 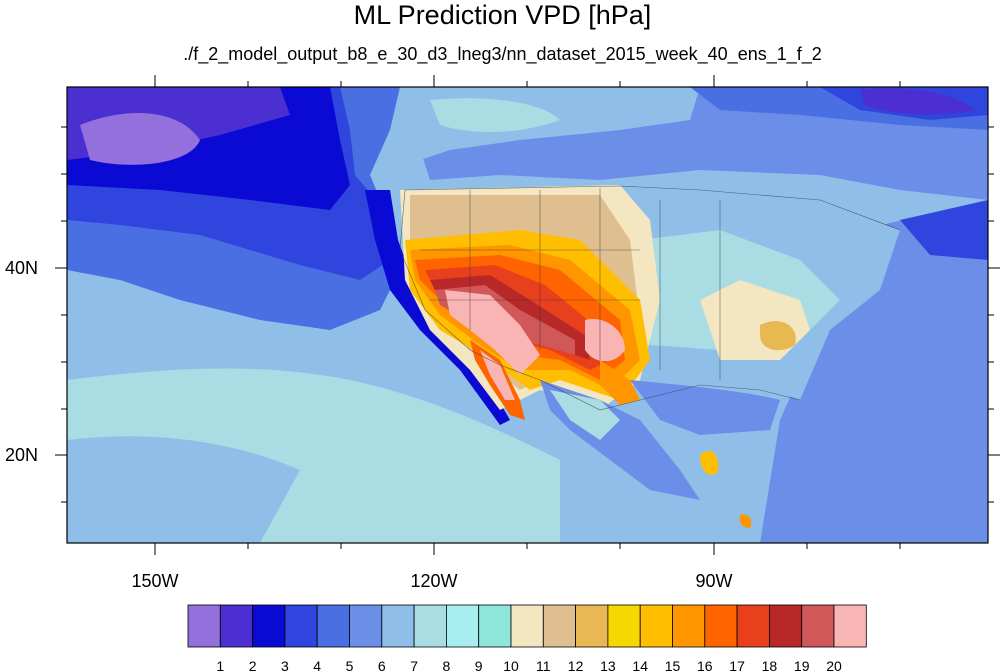 I want to click on colorbar, so click(x=527, y=626).